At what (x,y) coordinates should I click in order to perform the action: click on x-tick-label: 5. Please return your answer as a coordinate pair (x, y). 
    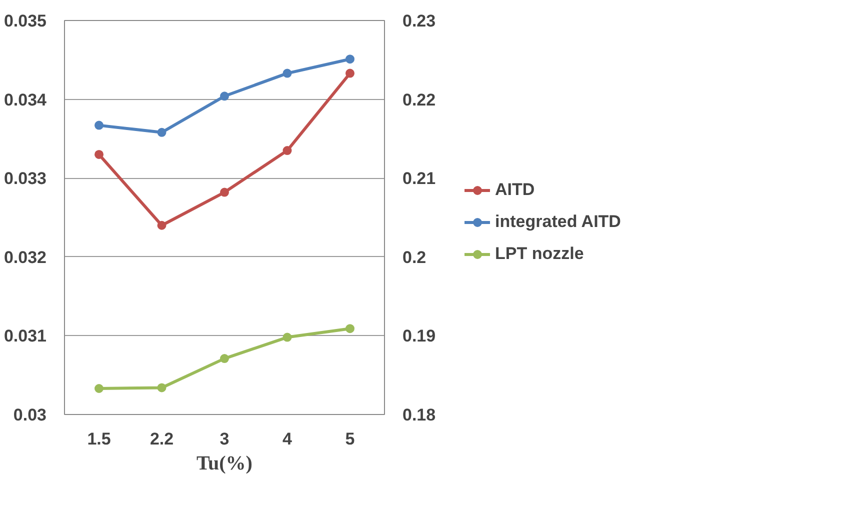
    Looking at the image, I should click on (350, 439).